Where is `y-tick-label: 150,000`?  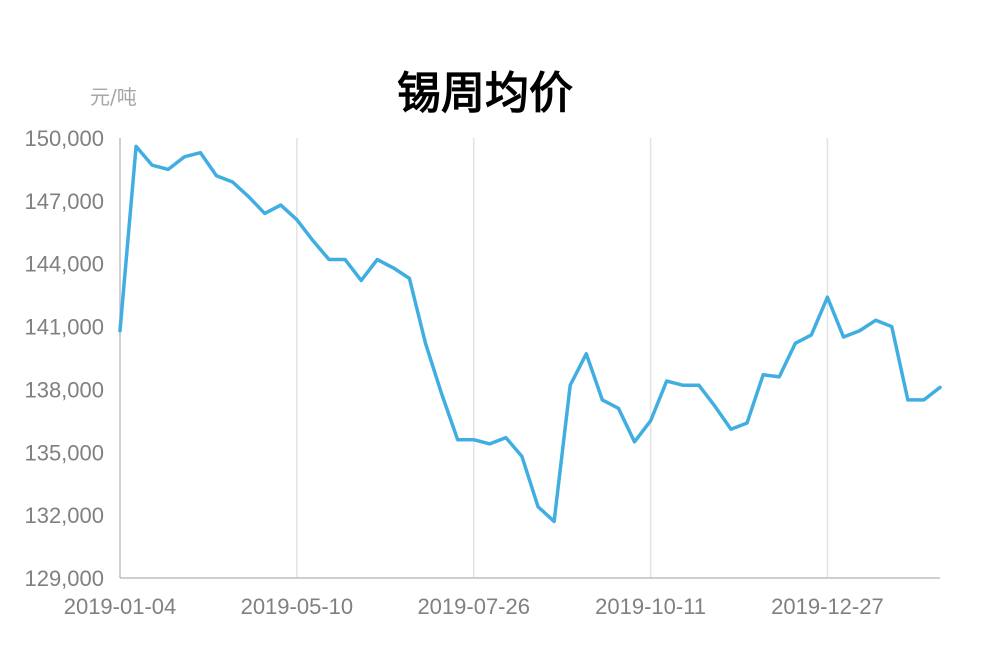
y-tick-label: 150,000 is located at coordinates (64, 138).